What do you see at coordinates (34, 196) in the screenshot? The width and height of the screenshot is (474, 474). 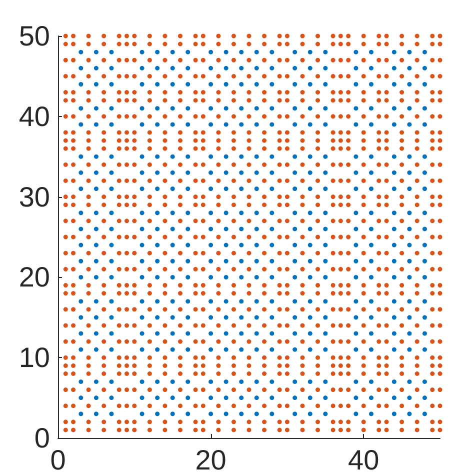 I see `y-tick-label: 30` at bounding box center [34, 196].